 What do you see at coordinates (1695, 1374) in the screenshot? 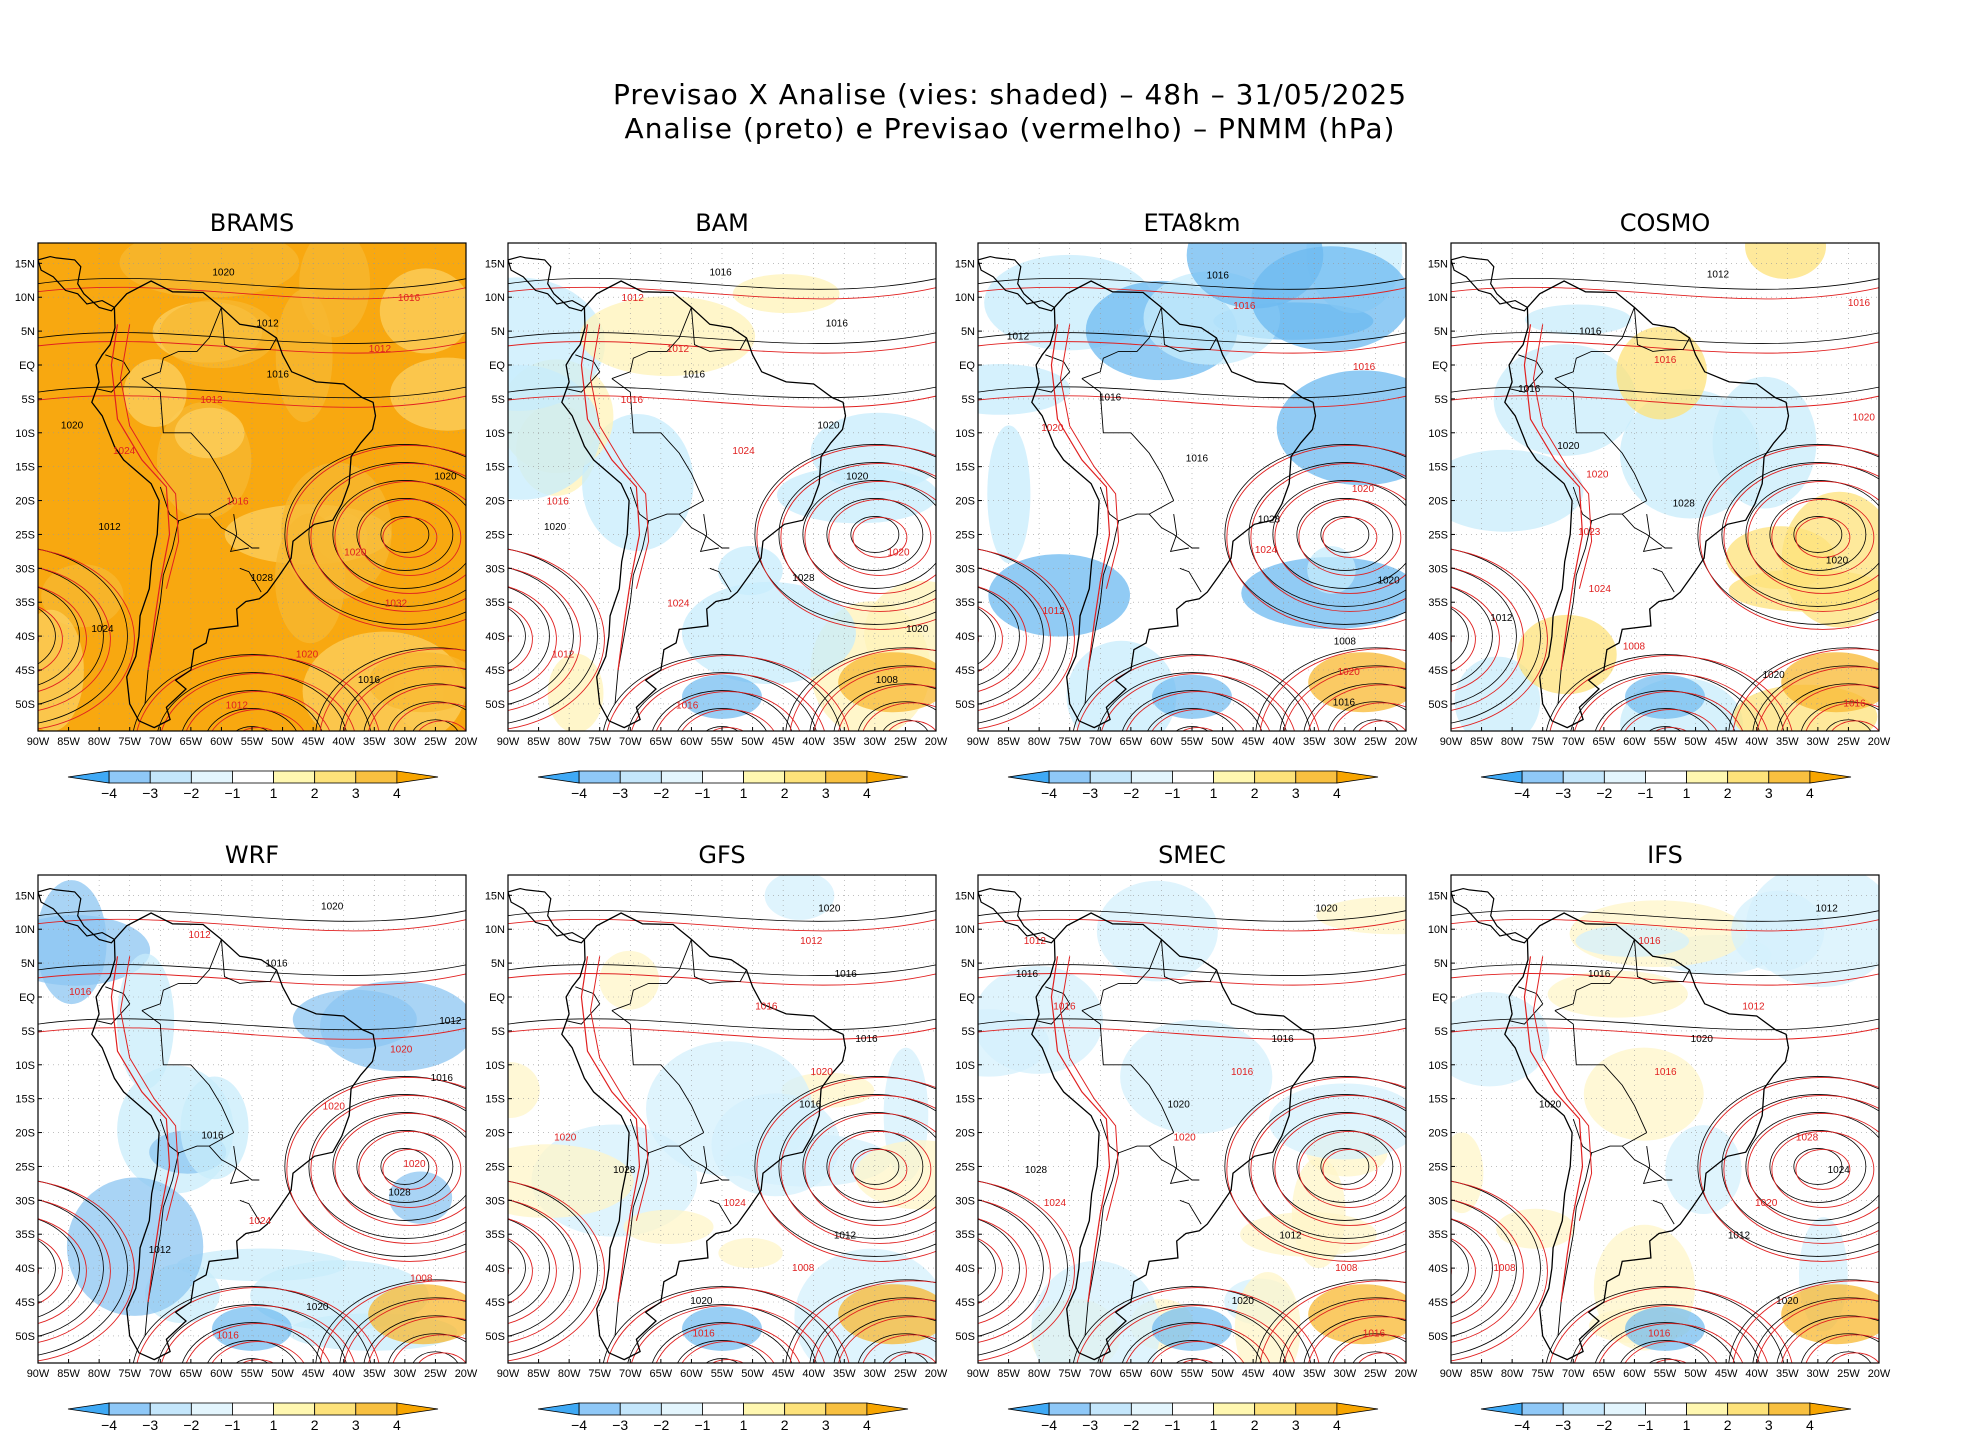
I see `lon-tick-label: 50W` at bounding box center [1695, 1374].